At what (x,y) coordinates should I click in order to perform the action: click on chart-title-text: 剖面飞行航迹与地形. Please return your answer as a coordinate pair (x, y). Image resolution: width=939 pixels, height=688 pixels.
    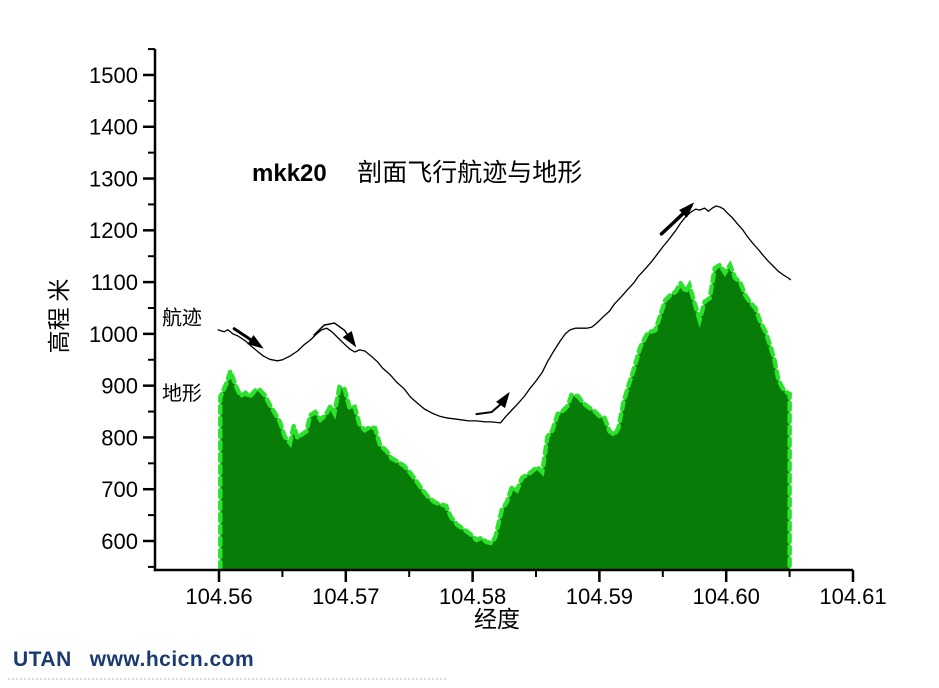
    Looking at the image, I should click on (469, 173).